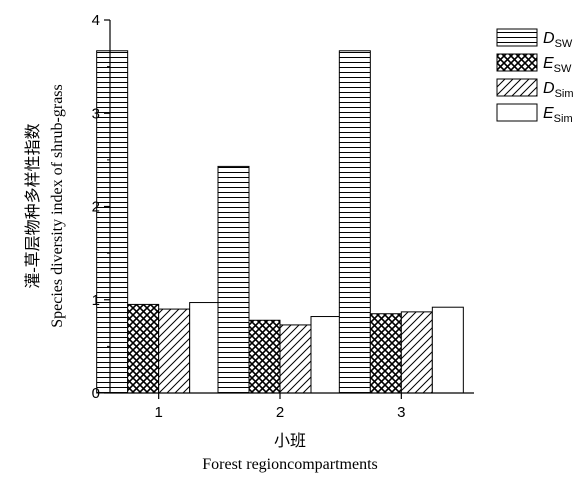 Image resolution: width=584 pixels, height=480 pixels. I want to click on y-tick-label: 2, so click(96, 207).